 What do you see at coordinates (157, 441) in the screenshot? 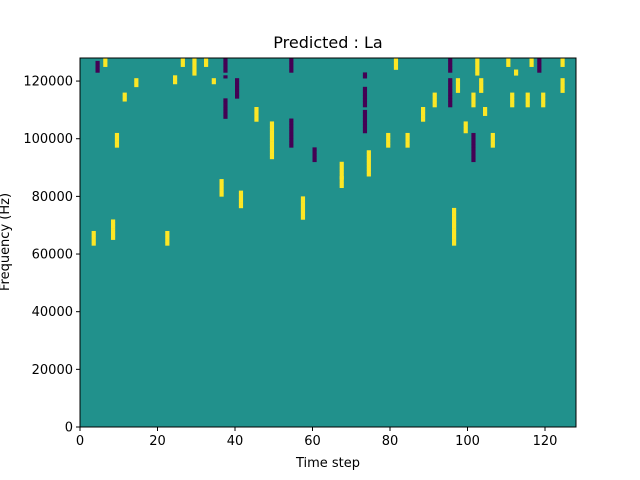
I see `x-tick-label: 20` at bounding box center [157, 441].